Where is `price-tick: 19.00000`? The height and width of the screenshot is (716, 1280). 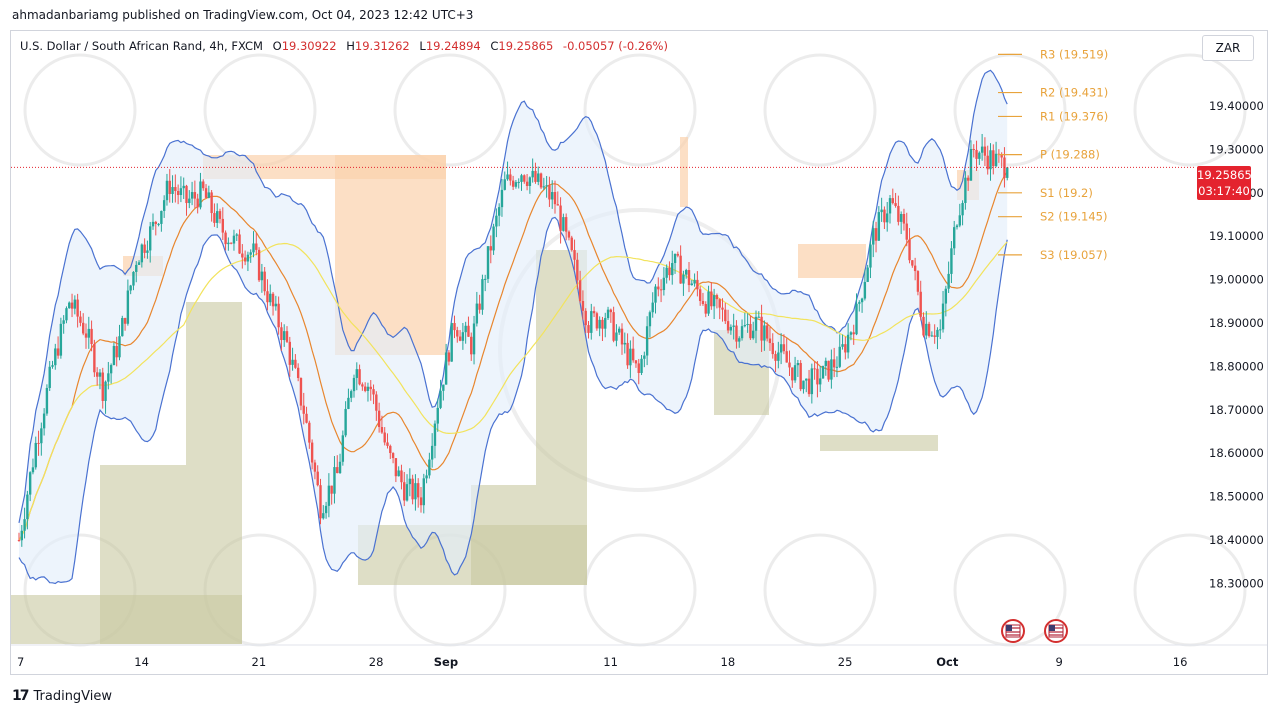 price-tick: 19.00000 is located at coordinates (1236, 280).